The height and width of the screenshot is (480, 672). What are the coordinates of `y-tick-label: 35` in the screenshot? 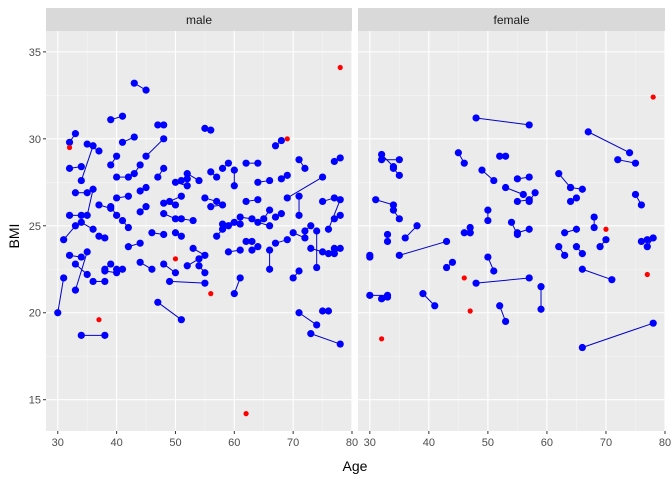 It's located at (35, 53).